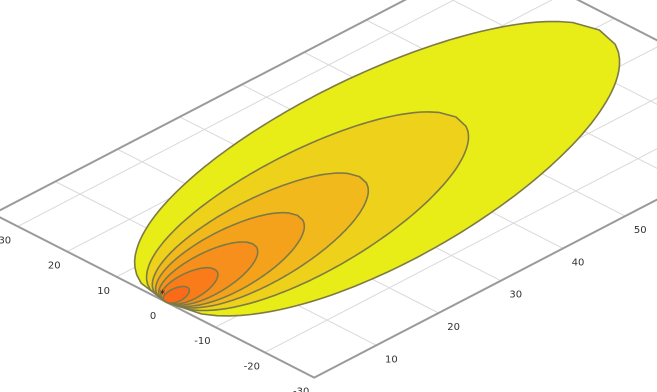  I want to click on x-tick-label: 50, so click(640, 230).